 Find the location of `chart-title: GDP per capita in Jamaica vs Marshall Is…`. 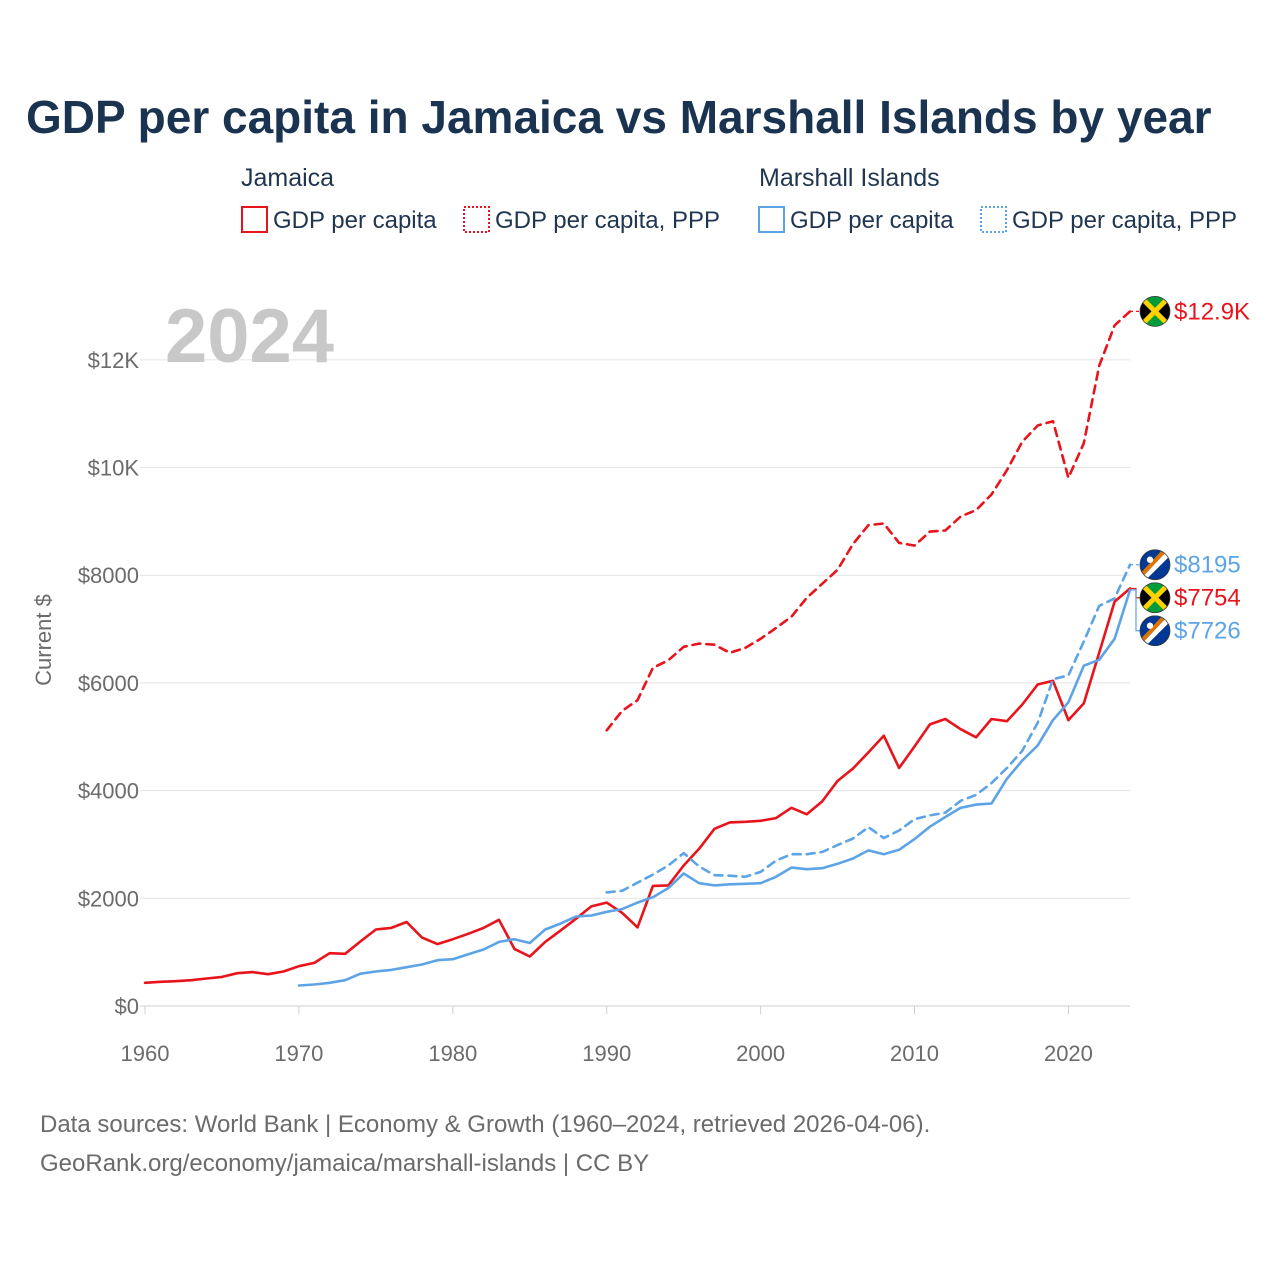

chart-title: GDP per capita in Jamaica vs Marshall Is… is located at coordinates (619, 117).